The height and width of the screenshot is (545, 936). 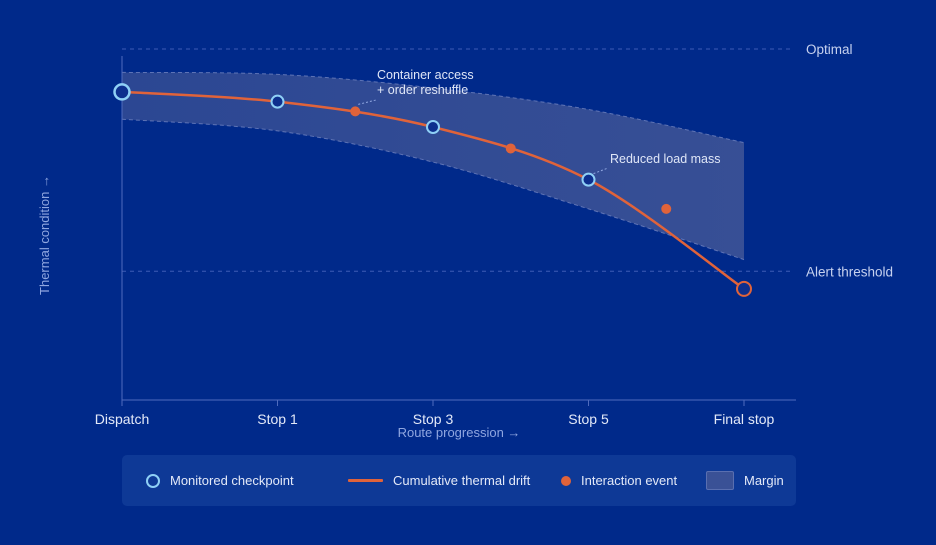 What do you see at coordinates (629, 480) in the screenshot?
I see `legend-label-event: Interaction event` at bounding box center [629, 480].